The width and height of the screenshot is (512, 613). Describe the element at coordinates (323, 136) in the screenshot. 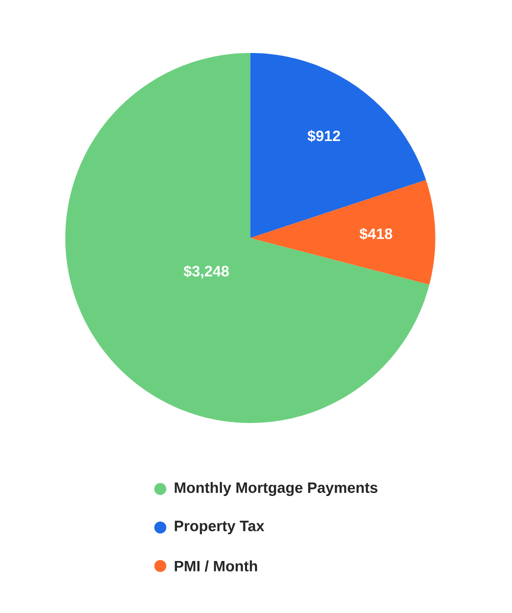

I see `data-label: $912` at that location.